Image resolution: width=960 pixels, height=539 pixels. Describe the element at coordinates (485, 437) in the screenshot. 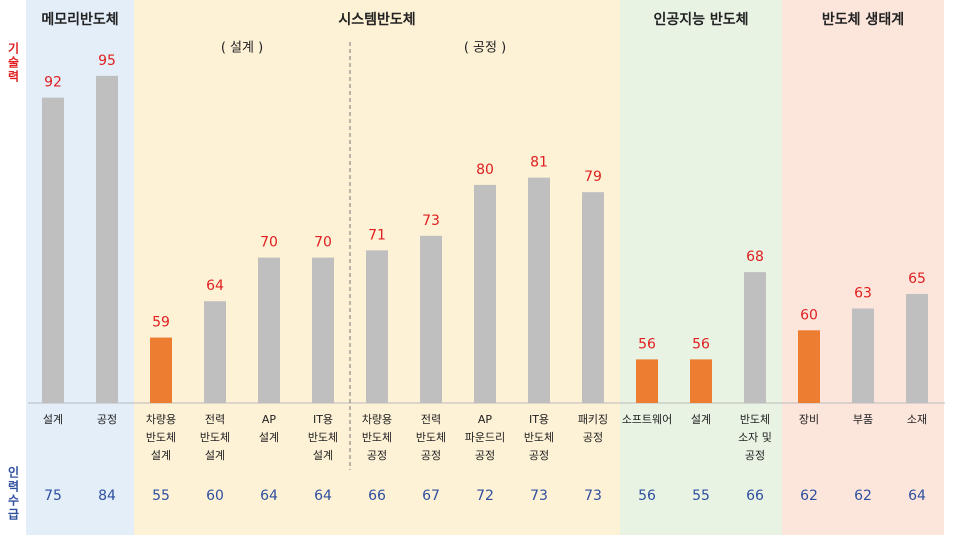

I see `category-label: 파운드리` at that location.